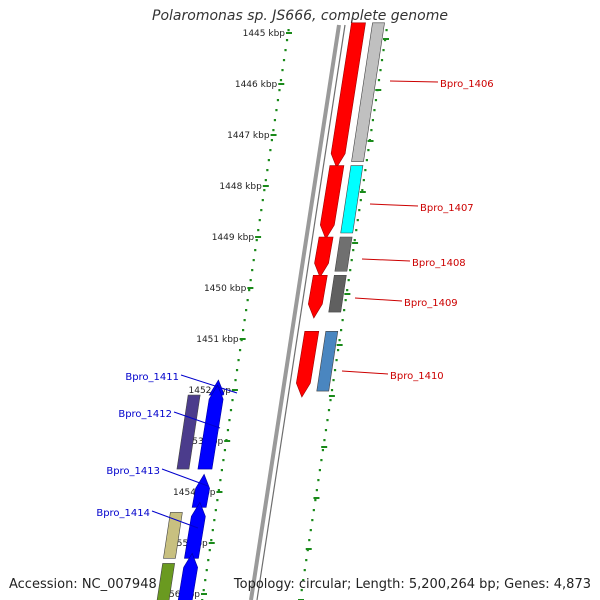  Describe the element at coordinates (256, 85) in the screenshot. I see `scale-tick-label: 1446 kbp` at that location.